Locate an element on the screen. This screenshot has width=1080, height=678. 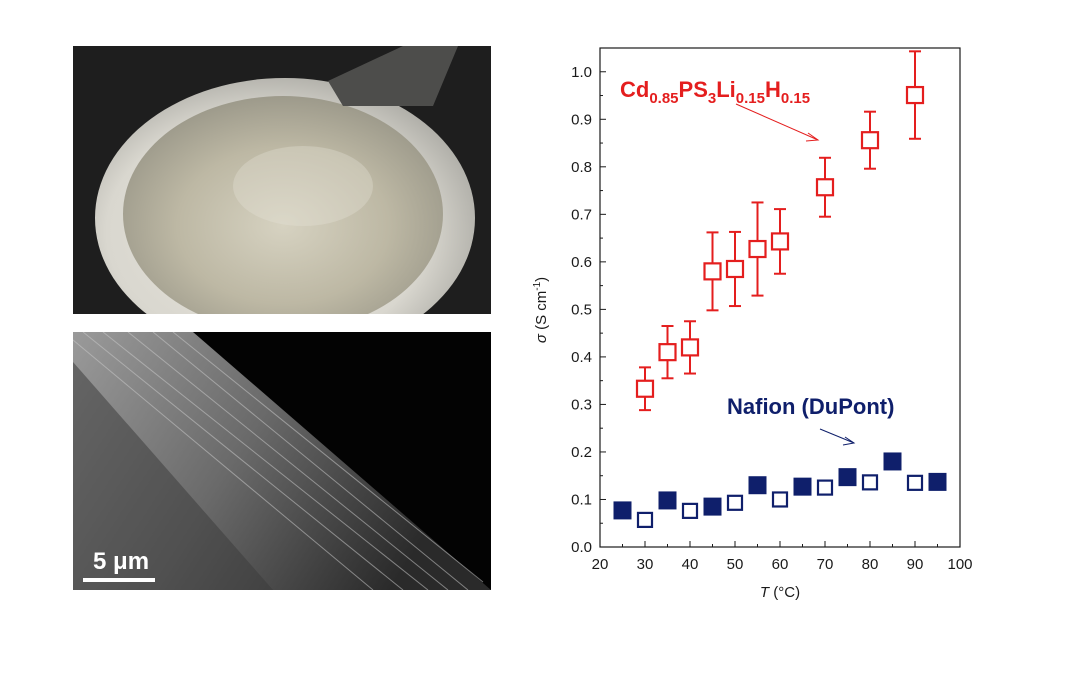
x-tick-label: 50 is located at coordinates (735, 564).